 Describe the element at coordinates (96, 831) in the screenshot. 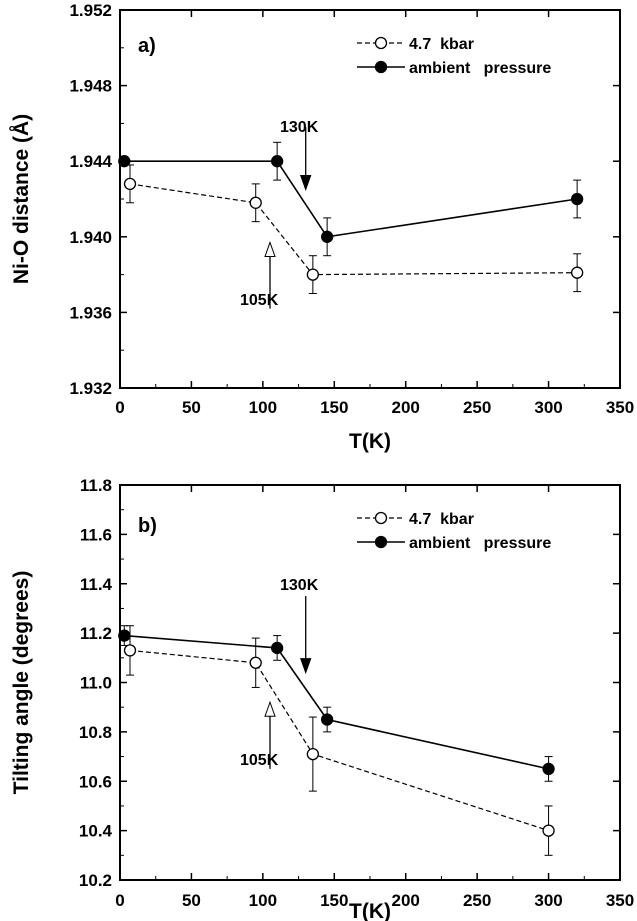

I see `y-tick-label: 10.4` at that location.